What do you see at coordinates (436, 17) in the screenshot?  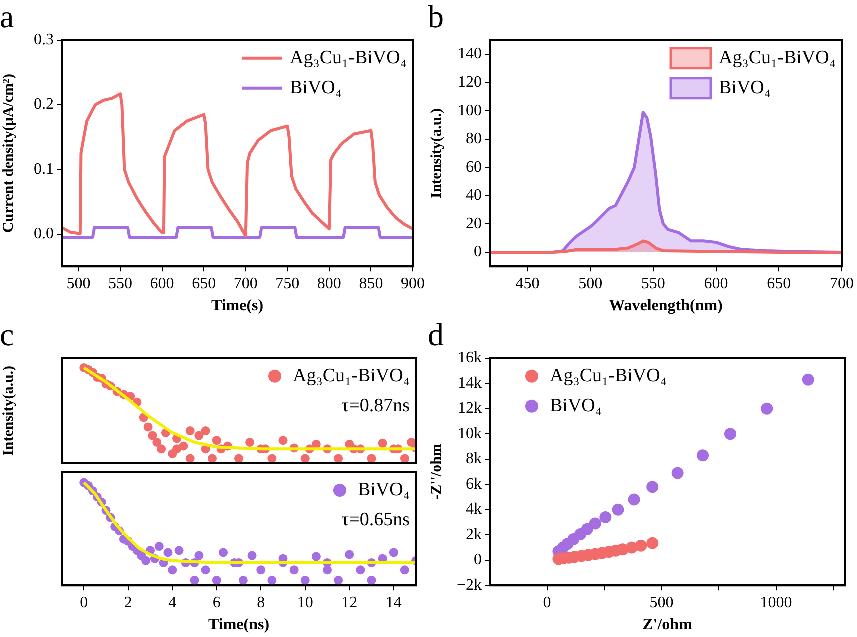 I see `chart-title: b` at bounding box center [436, 17].